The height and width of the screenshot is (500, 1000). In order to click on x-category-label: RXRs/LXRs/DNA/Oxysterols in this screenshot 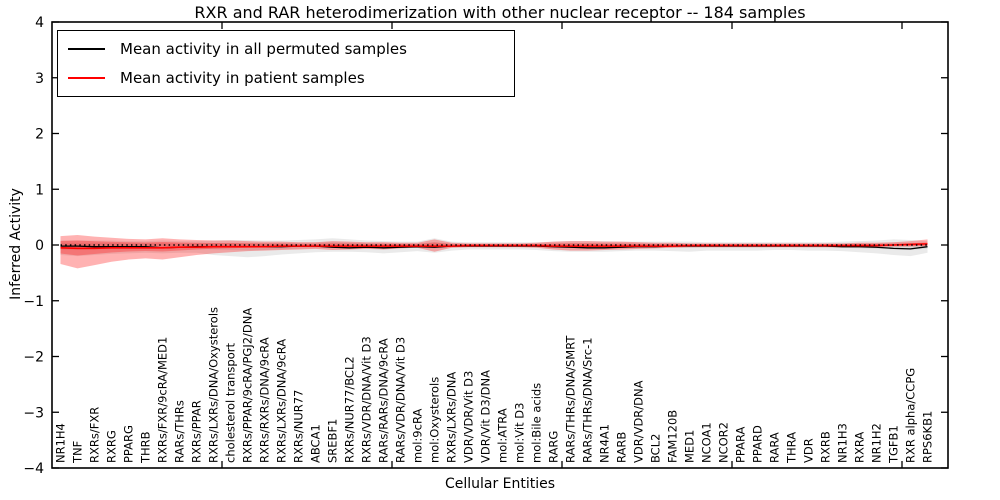, I will do `click(214, 385)`.